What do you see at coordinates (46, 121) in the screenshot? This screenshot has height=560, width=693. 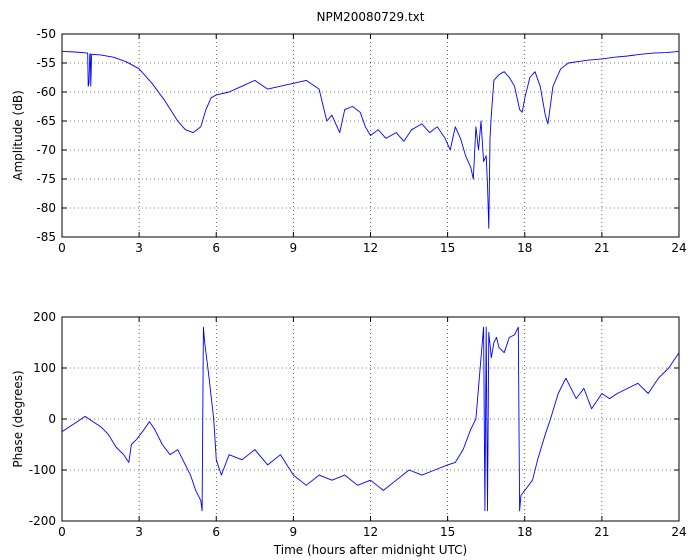 I see `amplitude-y-tick-label: -65` at bounding box center [46, 121].